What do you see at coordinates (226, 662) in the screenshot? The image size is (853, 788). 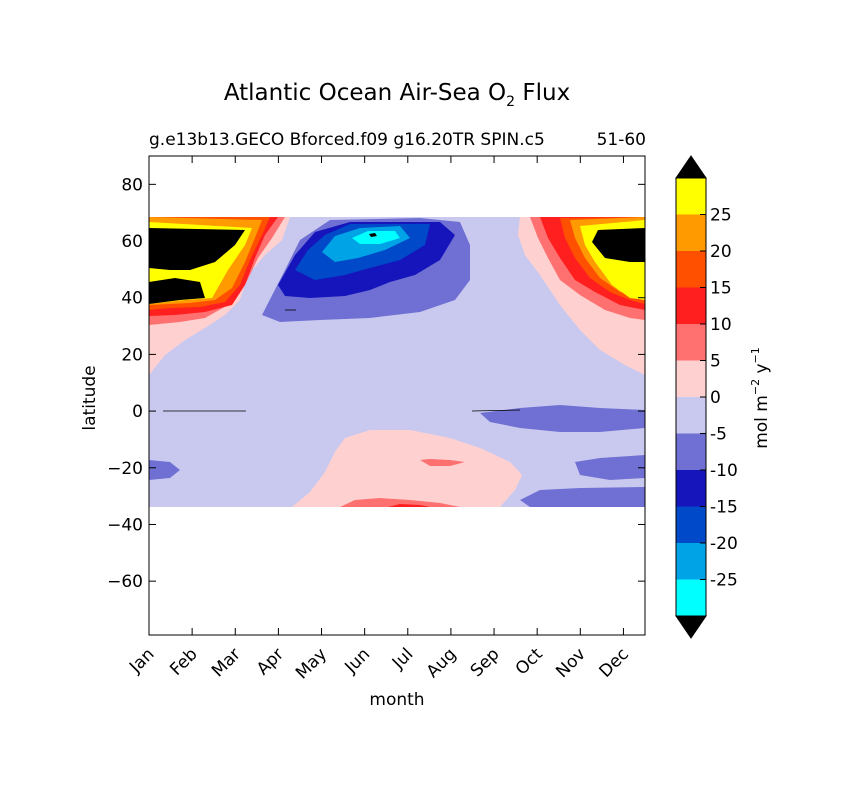 I see `x-tick-label: Mar` at bounding box center [226, 662].